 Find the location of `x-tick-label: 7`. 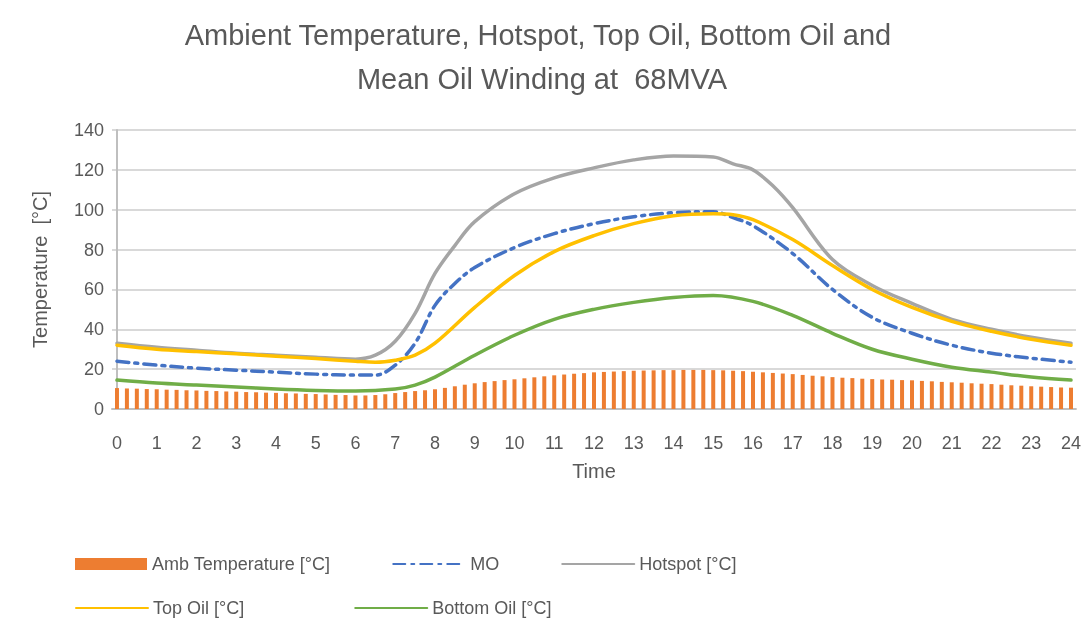

x-tick-label: 7 is located at coordinates (395, 443).